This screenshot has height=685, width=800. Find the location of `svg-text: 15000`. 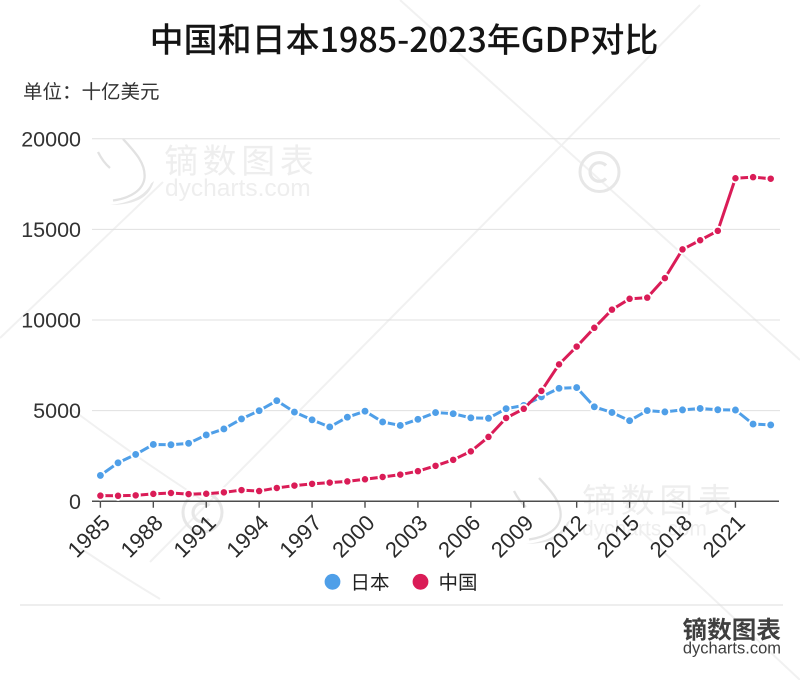

svg-text: 15000 is located at coordinates (51, 230).